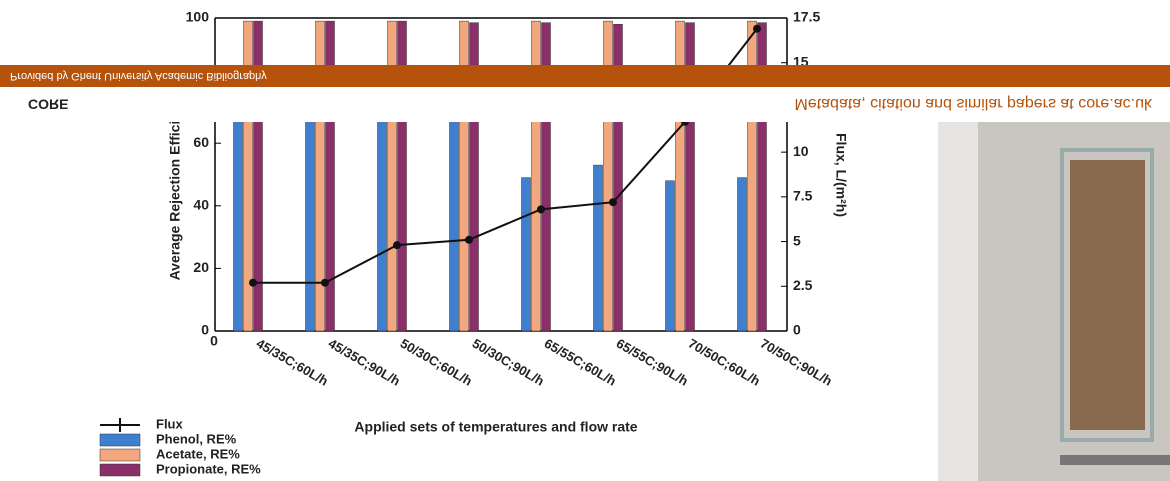 This screenshot has width=1170, height=481. What do you see at coordinates (801, 151) in the screenshot?
I see `y2-tick-label: 10` at bounding box center [801, 151].